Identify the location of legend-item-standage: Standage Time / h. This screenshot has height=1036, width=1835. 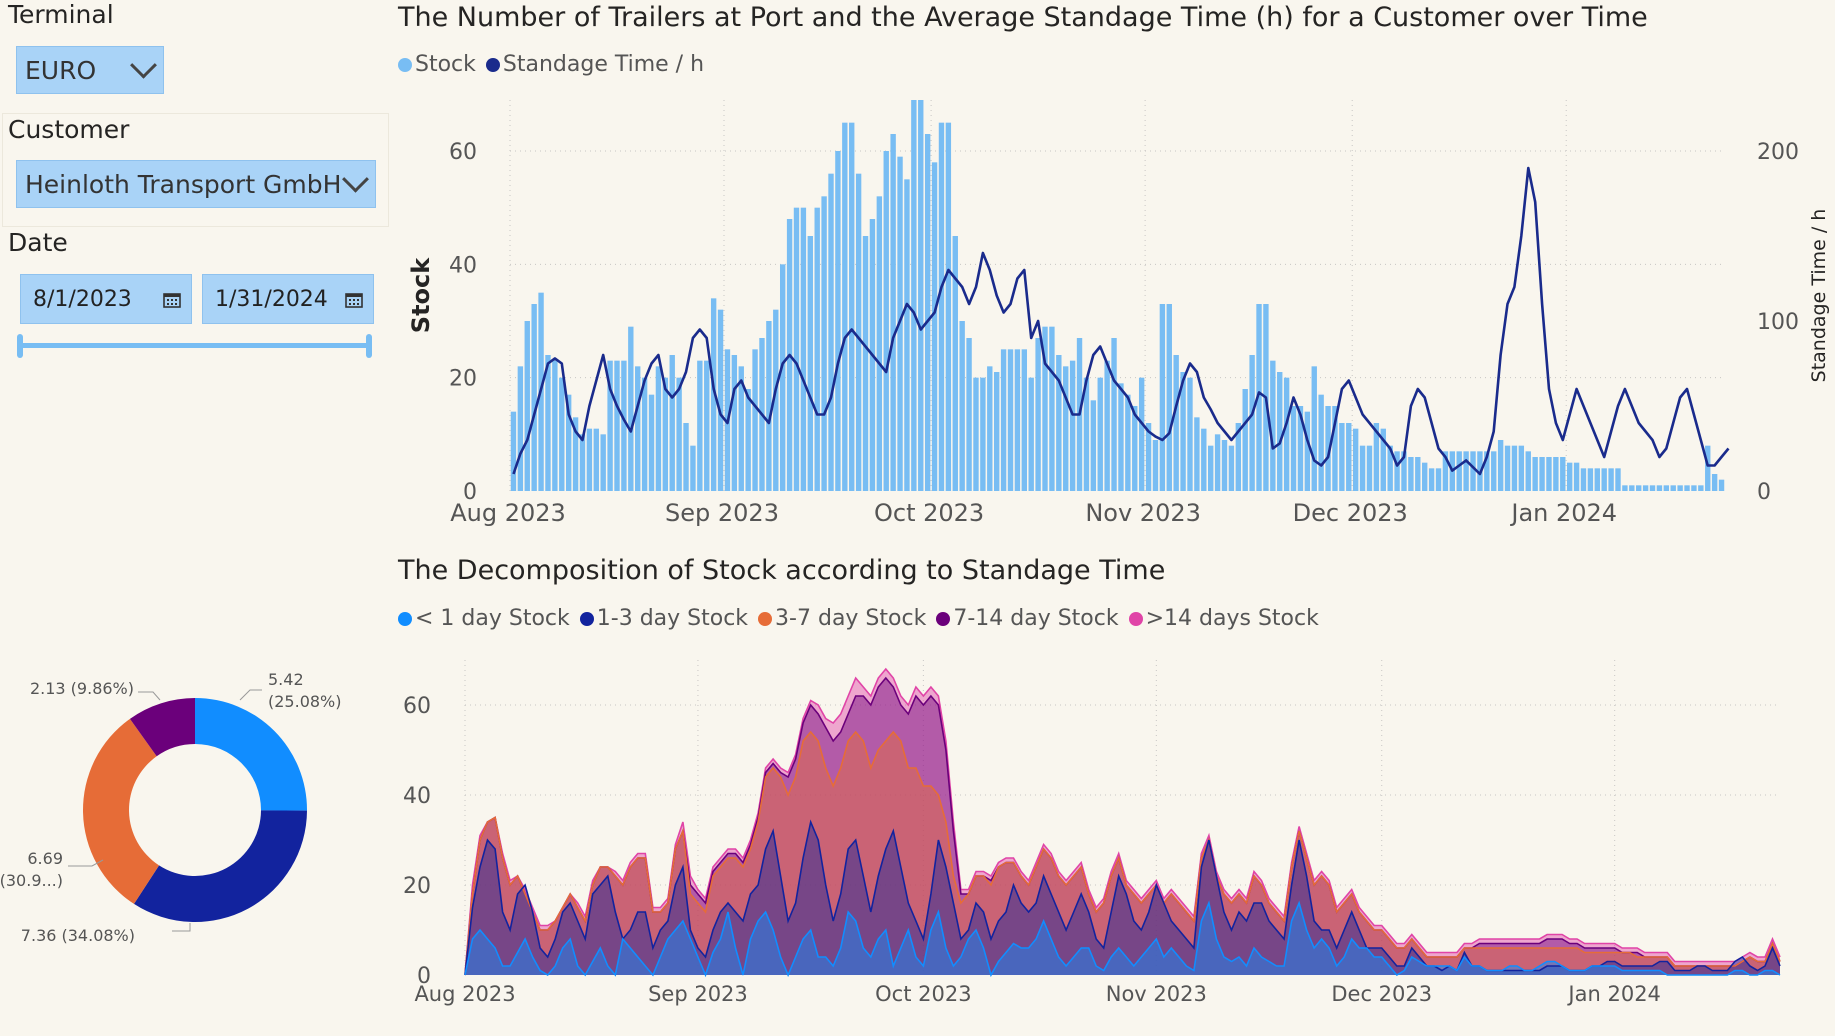
(595, 64).